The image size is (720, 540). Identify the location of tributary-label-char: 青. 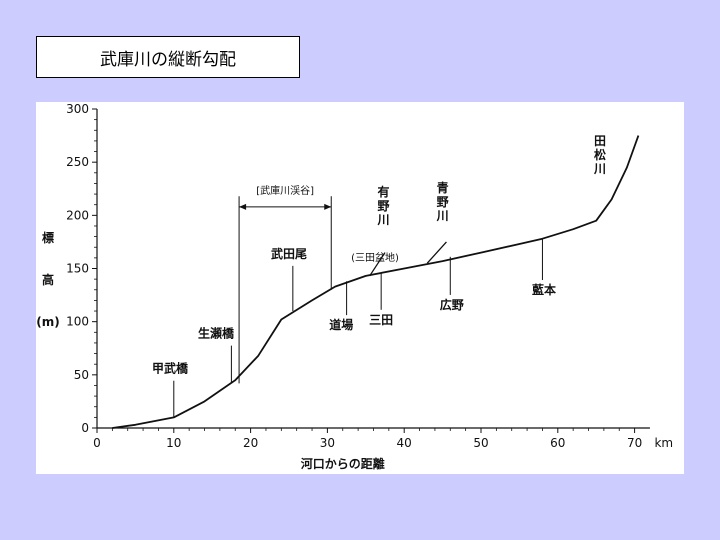
(443, 187).